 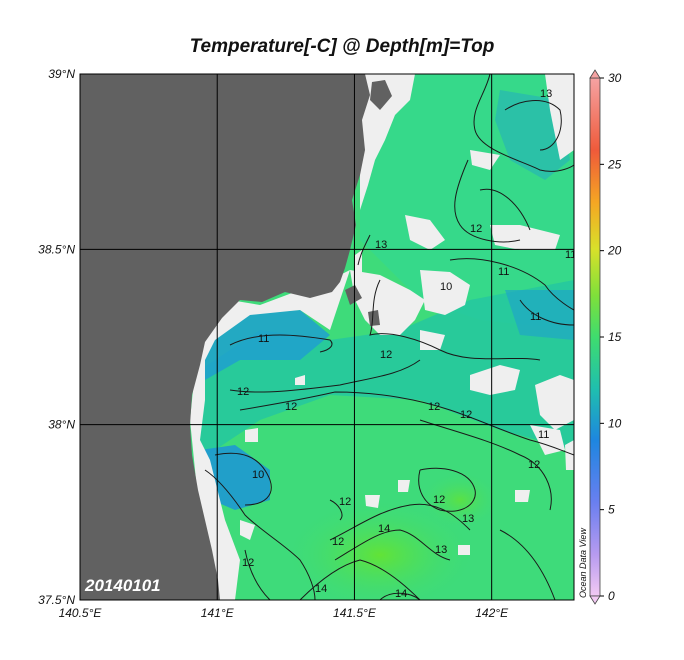 I want to click on cold-water-north-pocket, so click(x=267, y=345).